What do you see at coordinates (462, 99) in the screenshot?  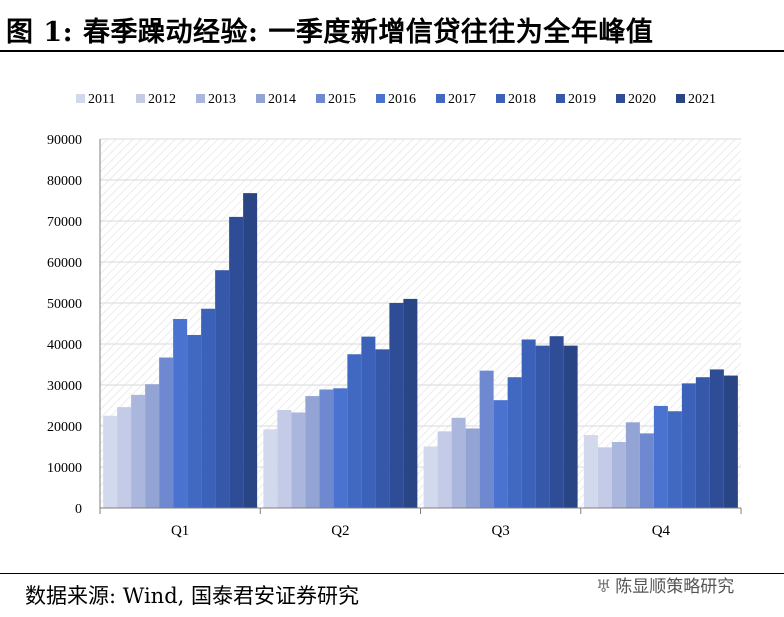 I see `legend-label: 2017` at bounding box center [462, 99].